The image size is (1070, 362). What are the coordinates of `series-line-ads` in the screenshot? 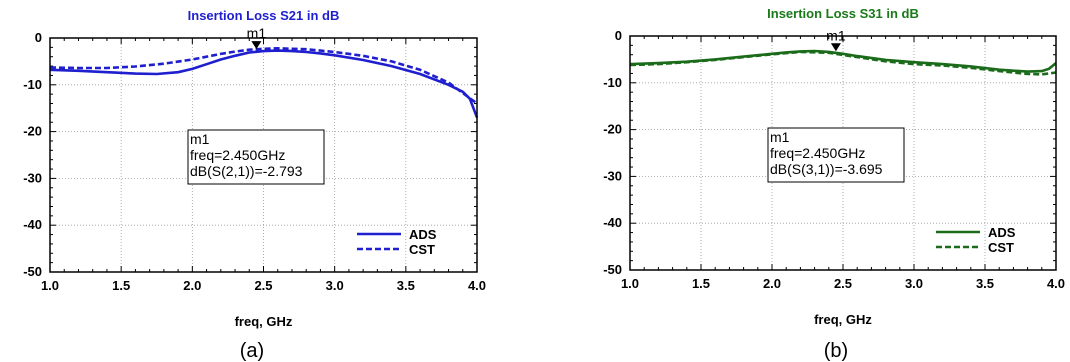 It's located at (264, 84).